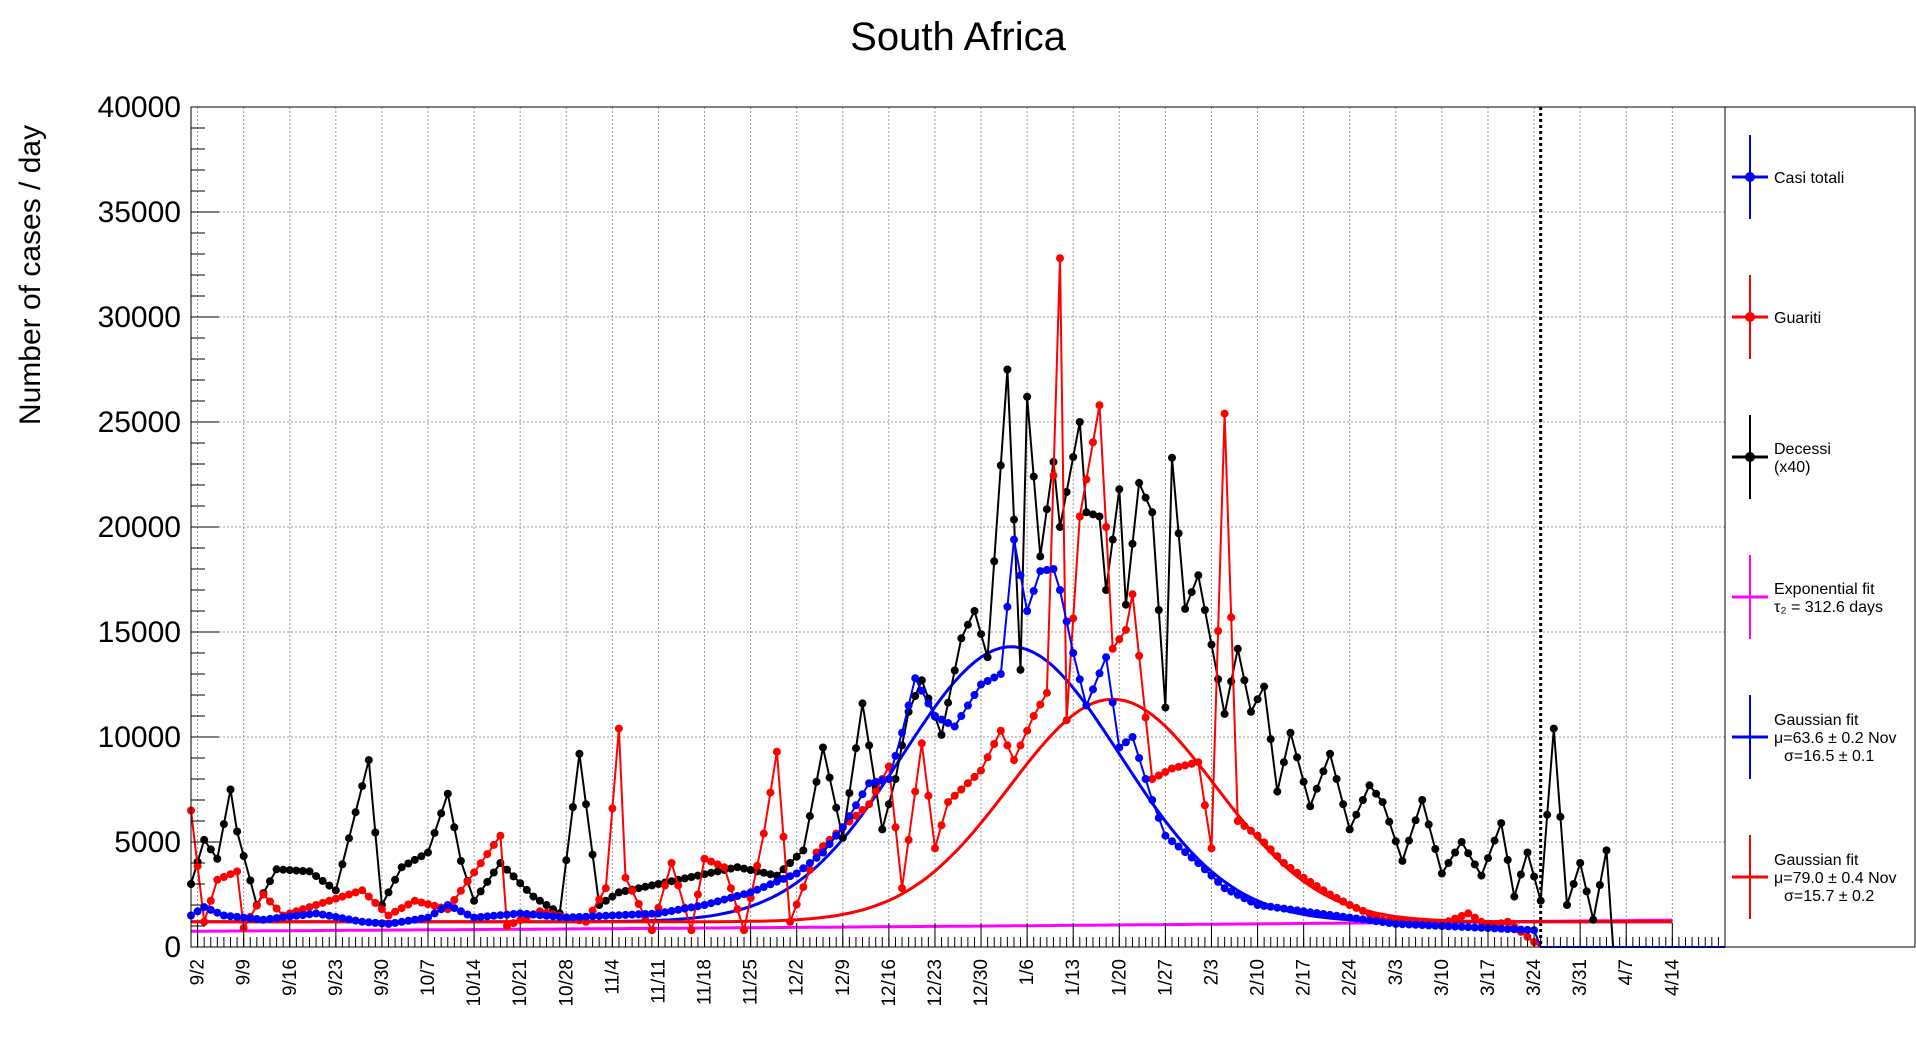  I want to click on x-tick-label: 2/10, so click(1258, 977).